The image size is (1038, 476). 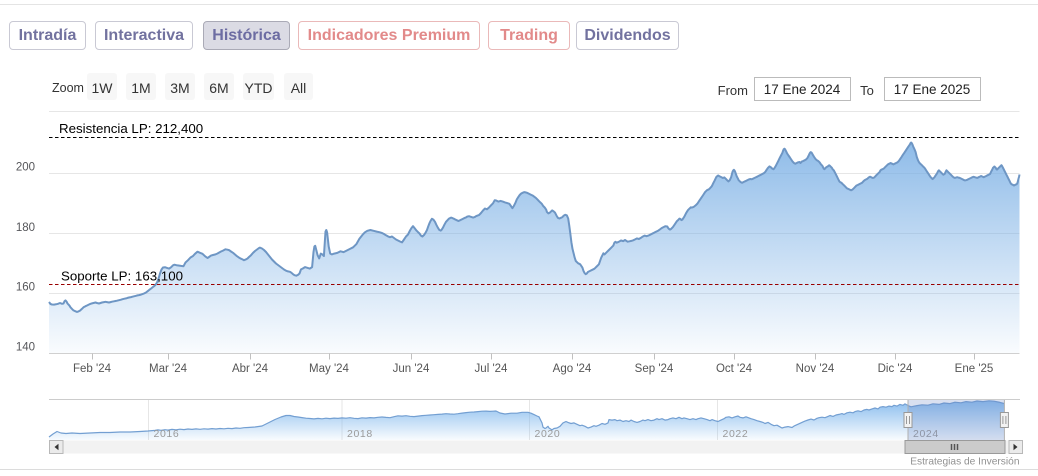 What do you see at coordinates (815, 369) in the screenshot?
I see `svg-text: Nov '24` at bounding box center [815, 369].